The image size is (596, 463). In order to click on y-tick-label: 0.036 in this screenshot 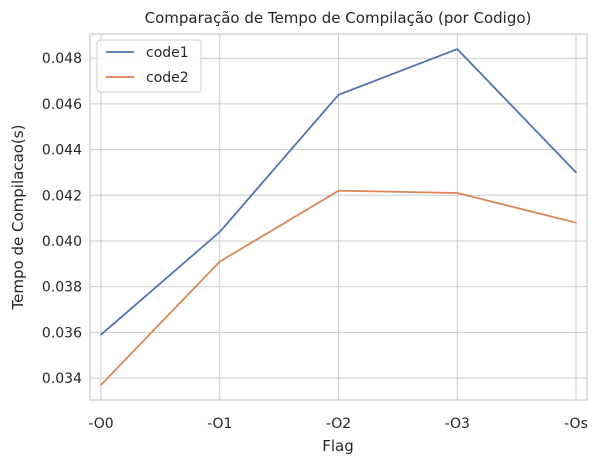, I will do `click(62, 333)`.